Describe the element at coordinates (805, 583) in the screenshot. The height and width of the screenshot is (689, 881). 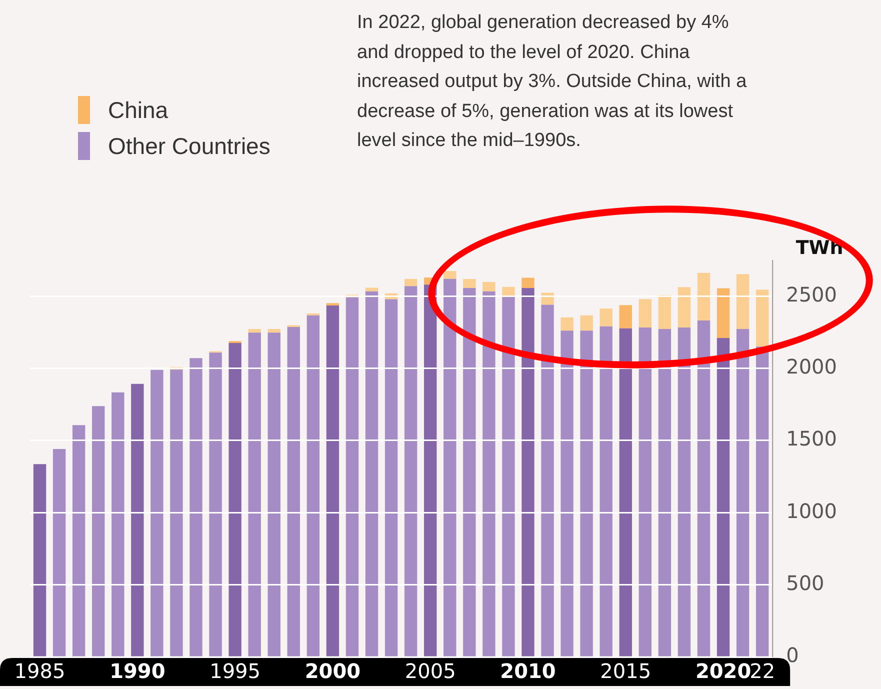
I see `y-tick-label: 500` at that location.